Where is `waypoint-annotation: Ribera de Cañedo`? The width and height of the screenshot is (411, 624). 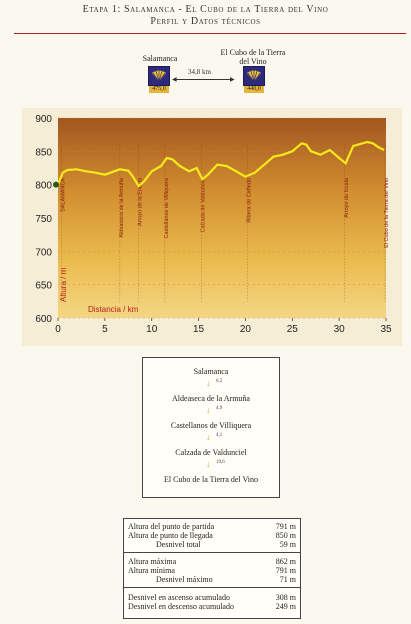
waypoint-annotation: Ribera de Cañedo is located at coordinates (249, 200).